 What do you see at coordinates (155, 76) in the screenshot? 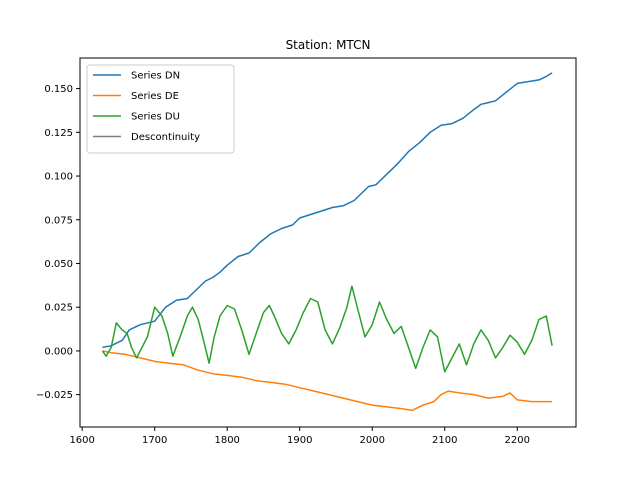
I see `legend-label: Series DN` at bounding box center [155, 76].